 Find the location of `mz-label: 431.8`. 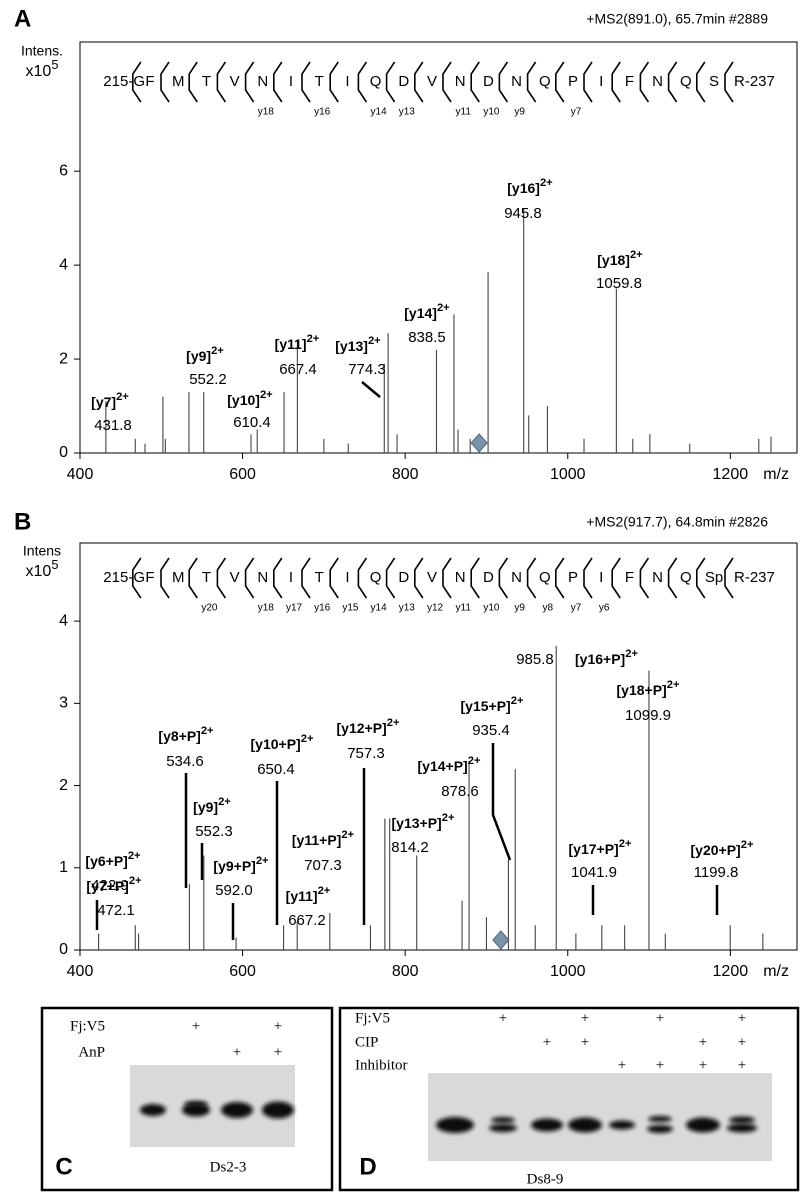

mz-label: 431.8 is located at coordinates (113, 425).